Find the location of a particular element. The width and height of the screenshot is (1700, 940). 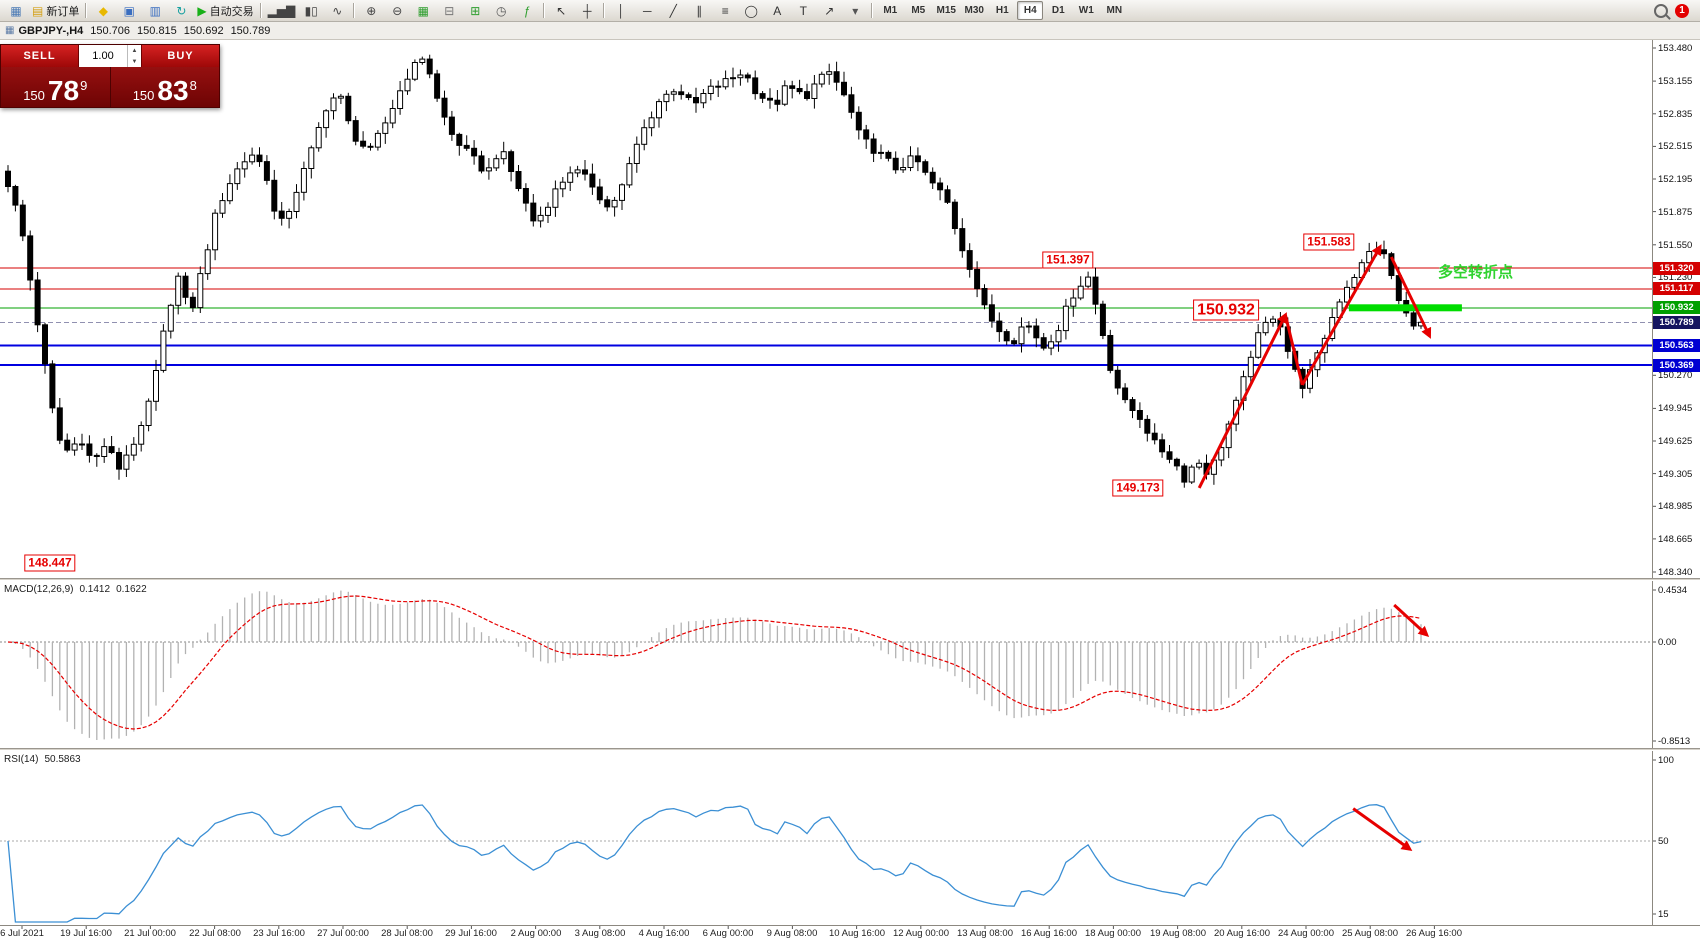

rsi-value: 50.5863 is located at coordinates (62, 759).